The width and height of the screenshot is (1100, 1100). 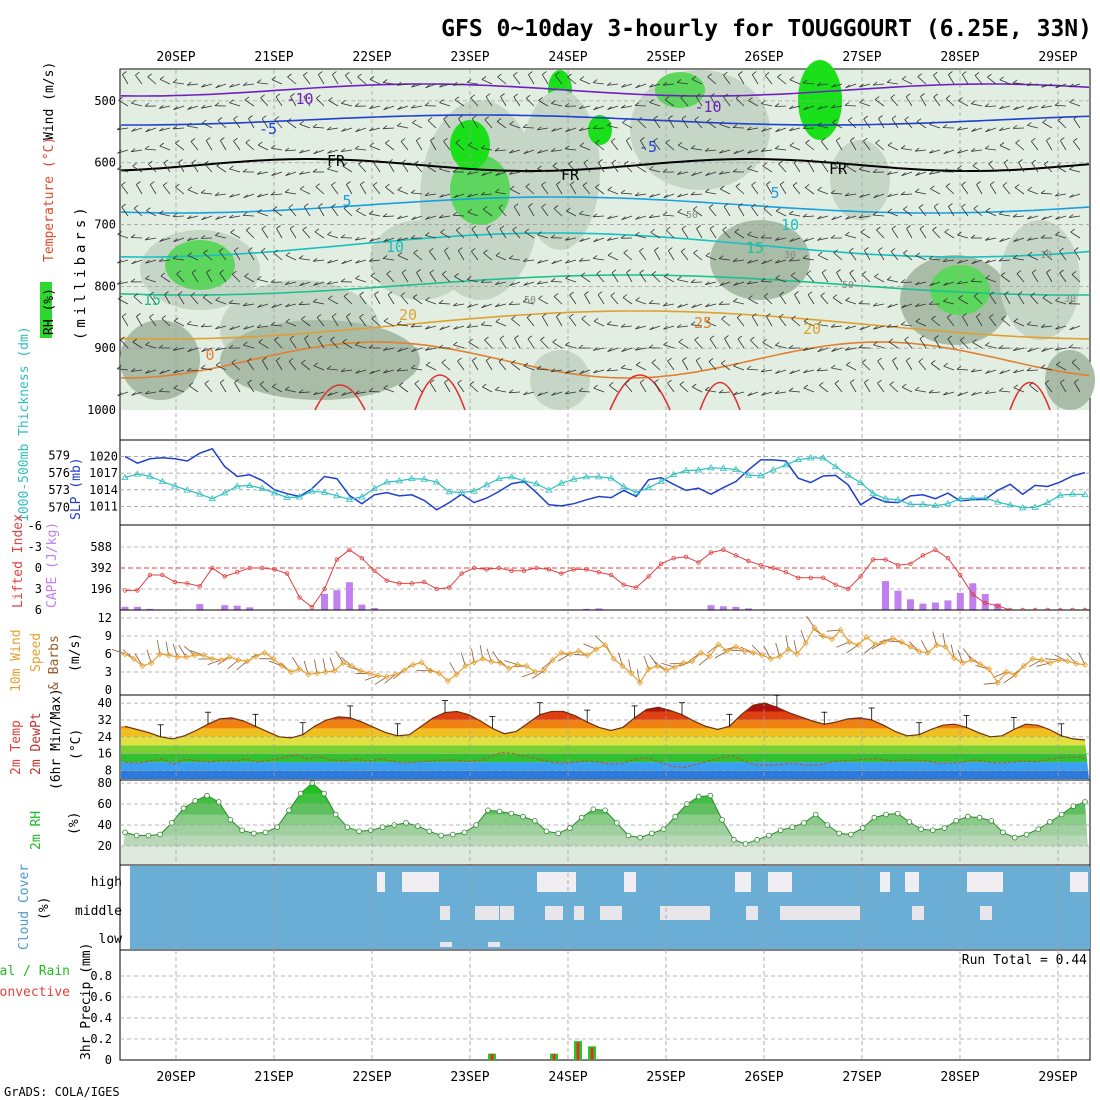 I want to click on temperature-contour, so click(x=605, y=245).